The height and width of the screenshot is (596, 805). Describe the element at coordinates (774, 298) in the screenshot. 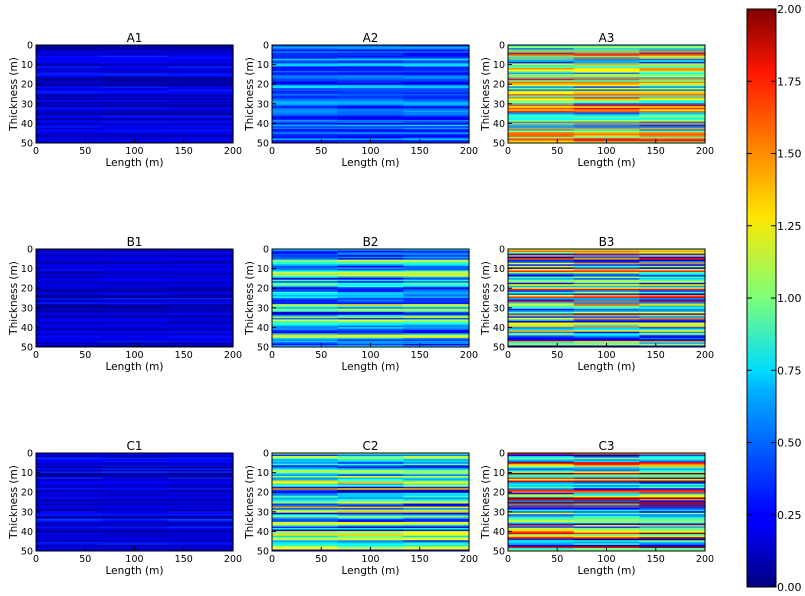

I see `colorbar-ticks: 0.000.250.500.751.001.251.501.752.00` at that location.